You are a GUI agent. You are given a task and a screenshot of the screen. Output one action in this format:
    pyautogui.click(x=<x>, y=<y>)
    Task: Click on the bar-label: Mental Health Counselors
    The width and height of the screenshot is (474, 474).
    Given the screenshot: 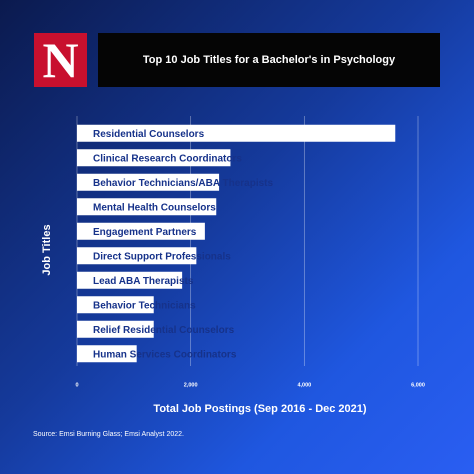 What is the action you would take?
    pyautogui.click(x=154, y=207)
    